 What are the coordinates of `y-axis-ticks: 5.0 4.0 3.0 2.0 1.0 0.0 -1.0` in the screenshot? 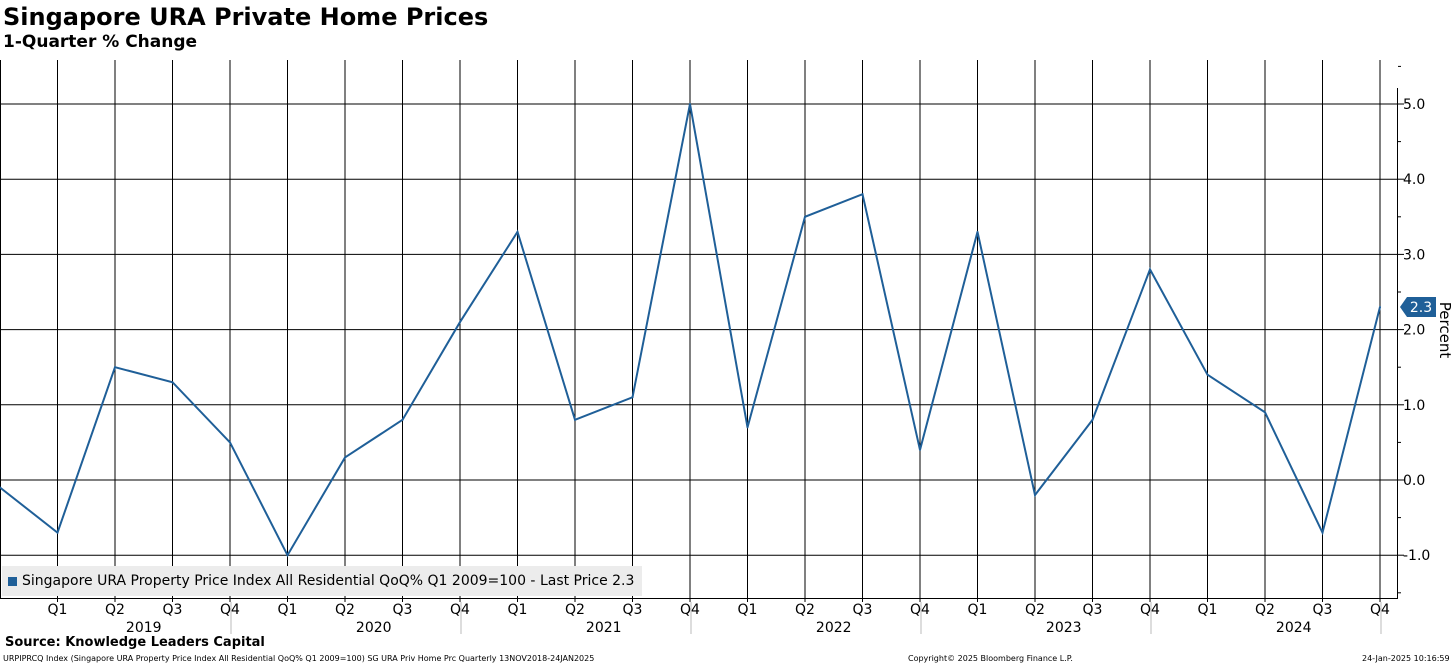 It's located at (1414, 329).